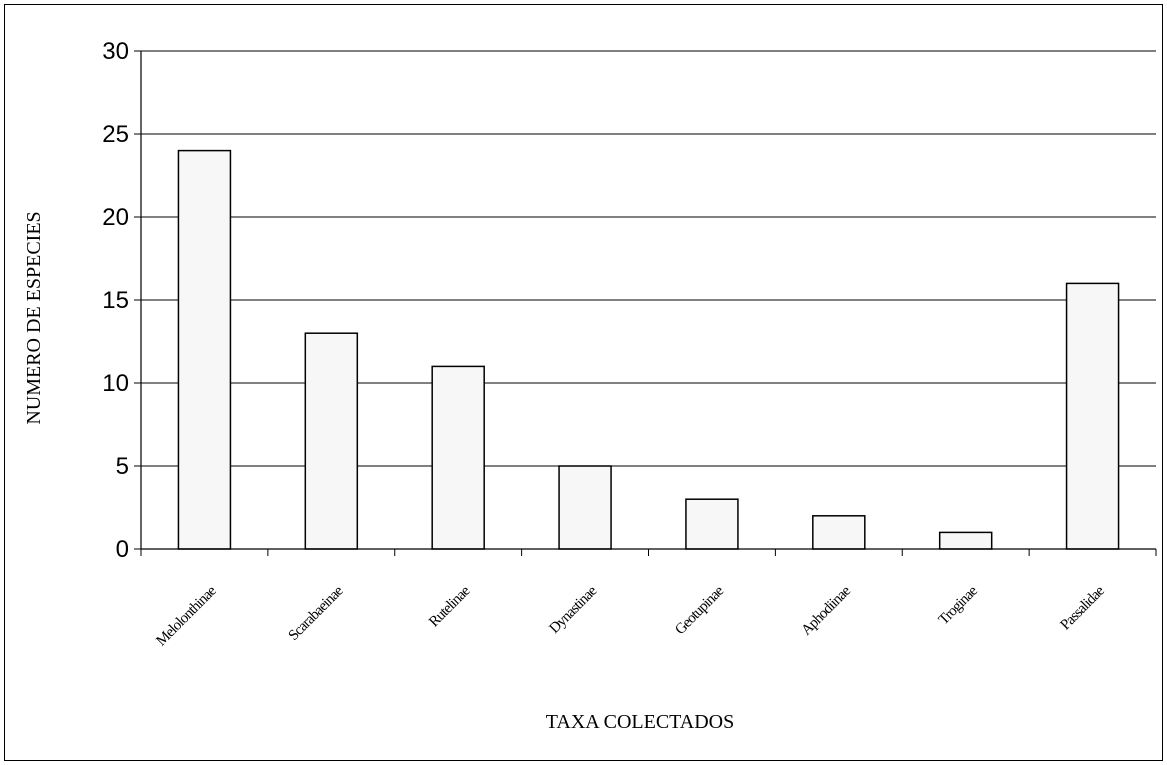 The image size is (1167, 765). I want to click on x-tick-label: Scarabaeinae, so click(316, 613).